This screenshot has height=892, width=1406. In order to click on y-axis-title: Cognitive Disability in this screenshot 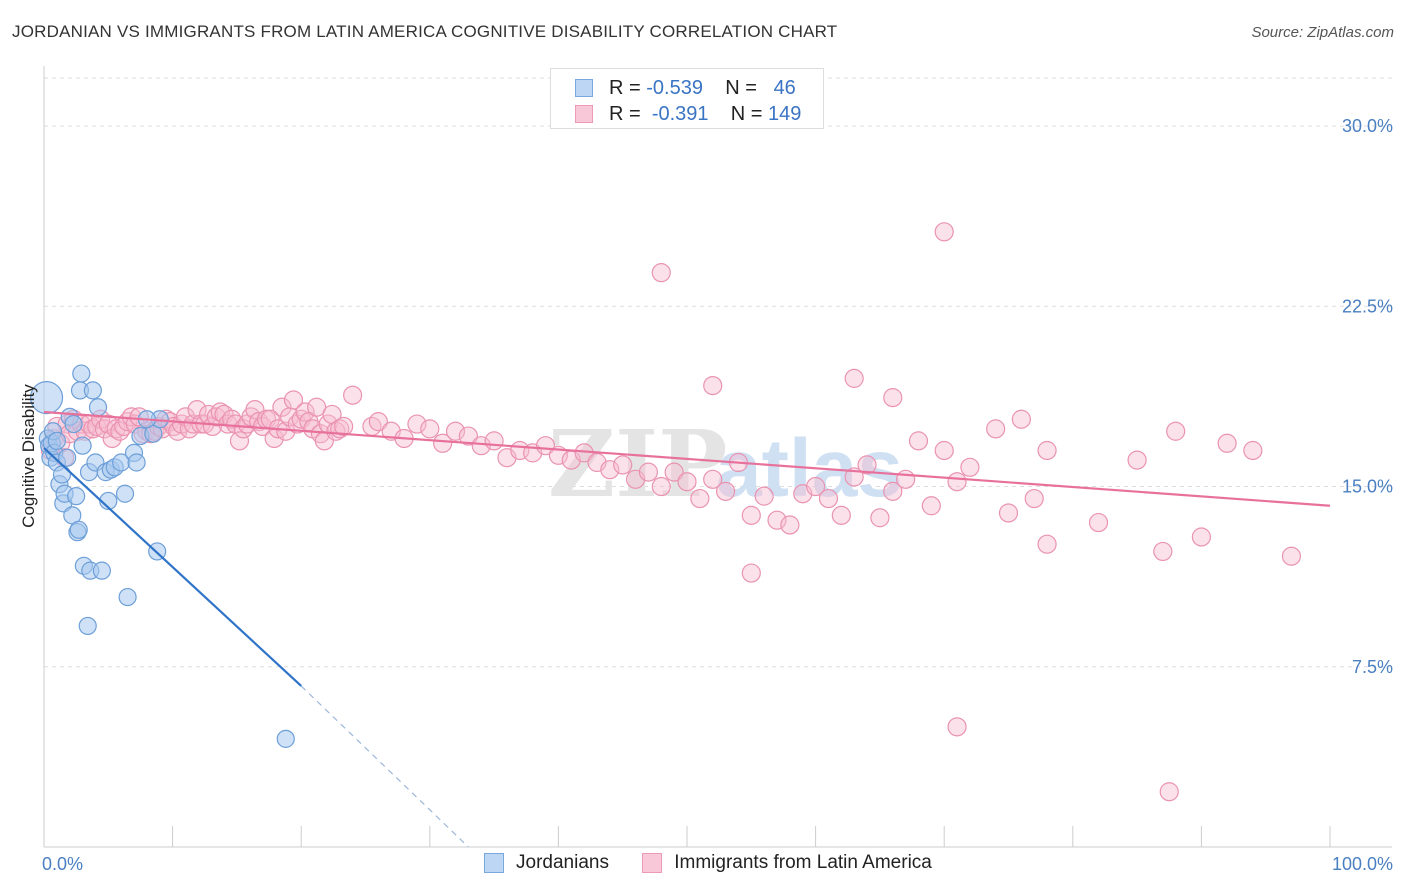, I will do `click(28, 456)`.